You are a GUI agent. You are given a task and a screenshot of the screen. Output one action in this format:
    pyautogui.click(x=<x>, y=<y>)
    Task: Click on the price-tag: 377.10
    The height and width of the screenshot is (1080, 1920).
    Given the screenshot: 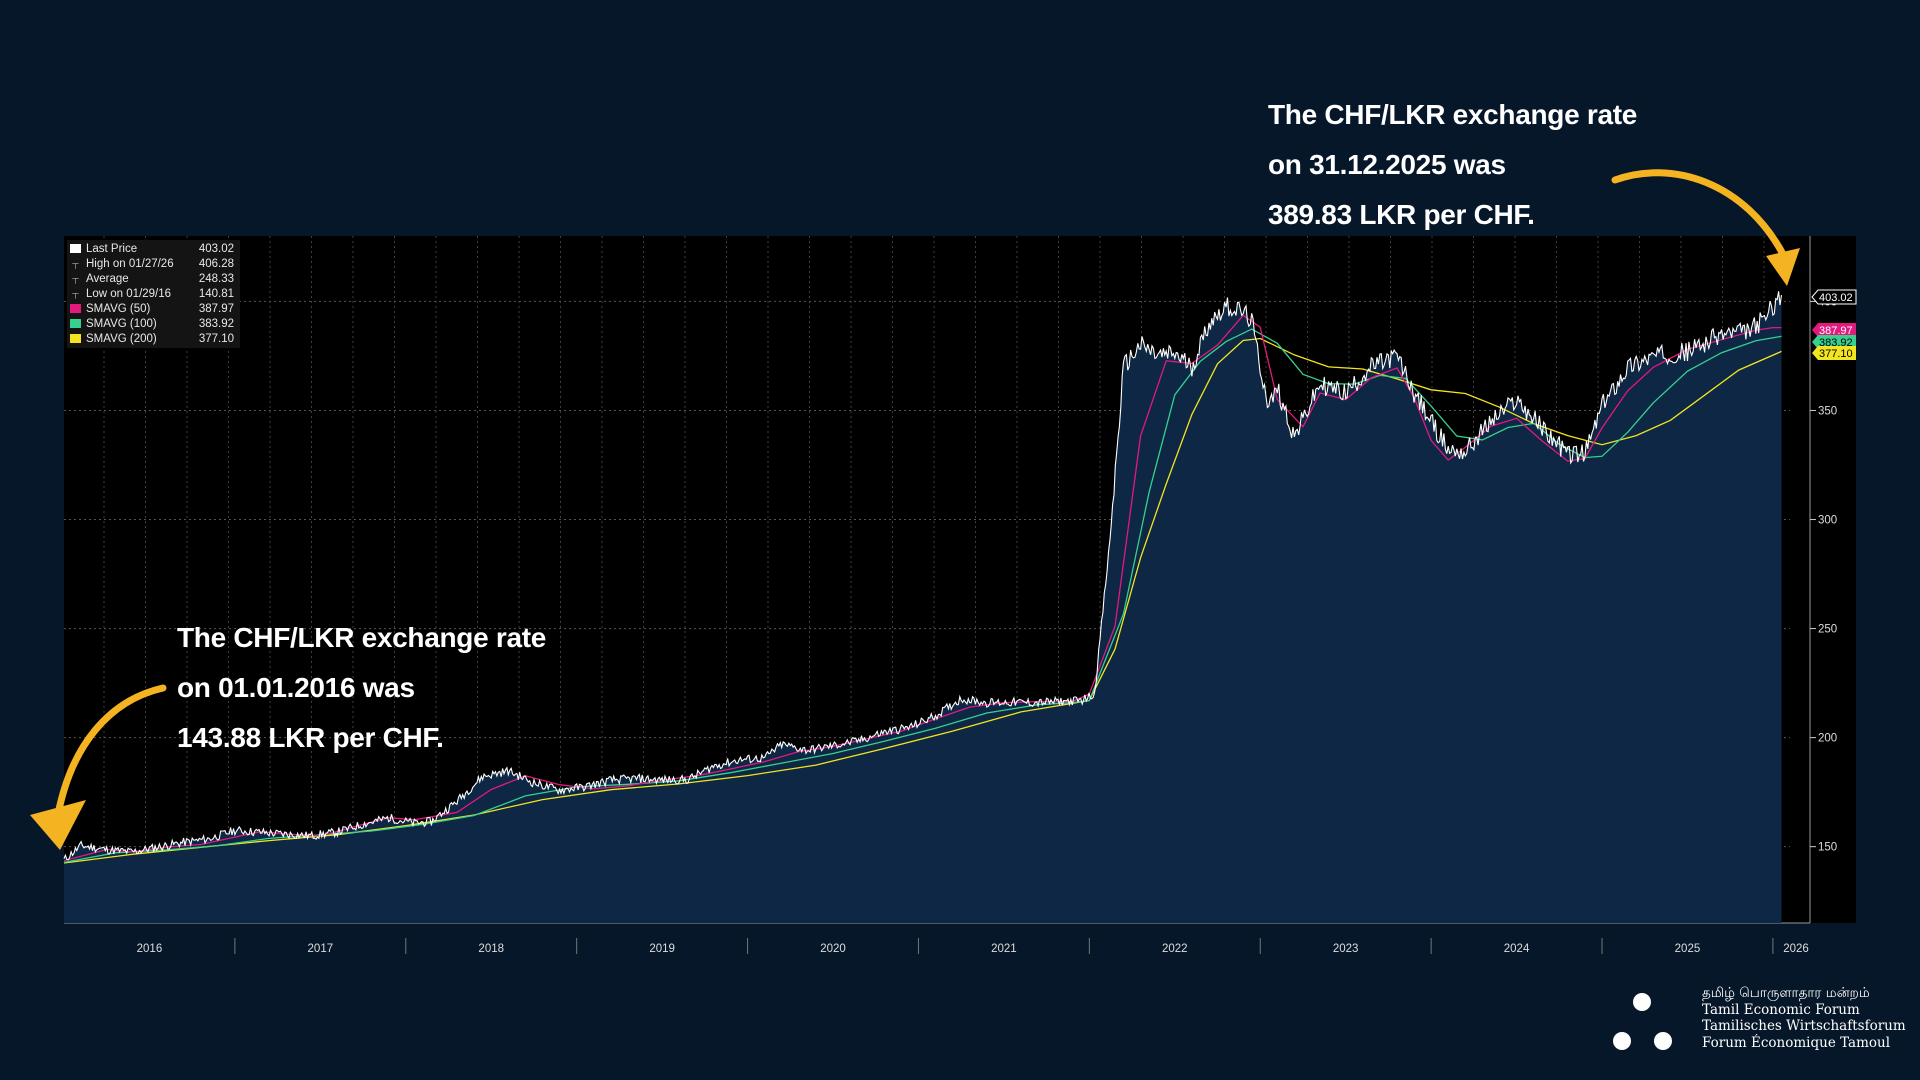 What is the action you would take?
    pyautogui.click(x=1834, y=353)
    